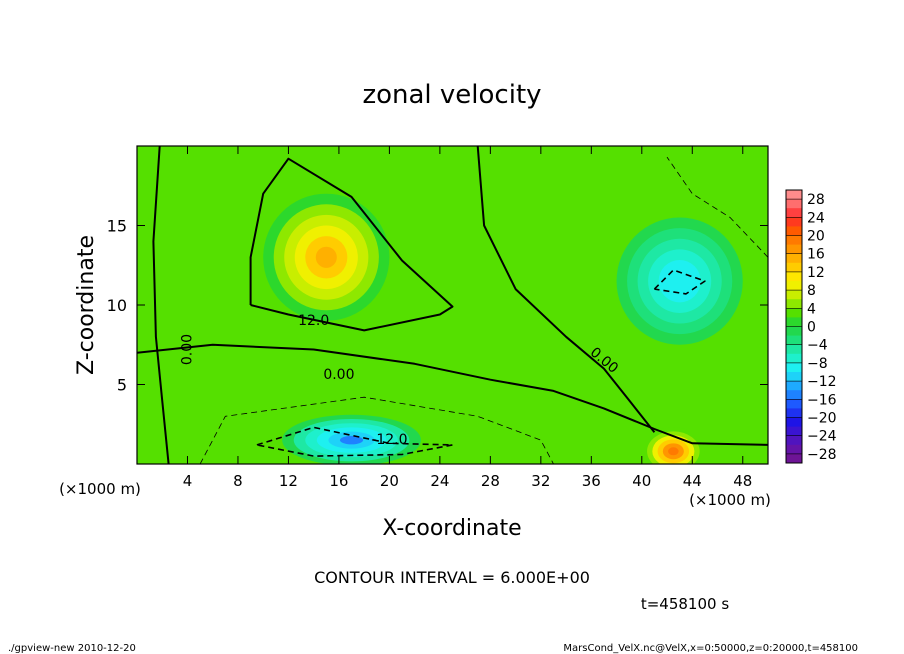 The image size is (904, 654). What do you see at coordinates (591, 481) in the screenshot?
I see `x-tick-label: 36` at bounding box center [591, 481].